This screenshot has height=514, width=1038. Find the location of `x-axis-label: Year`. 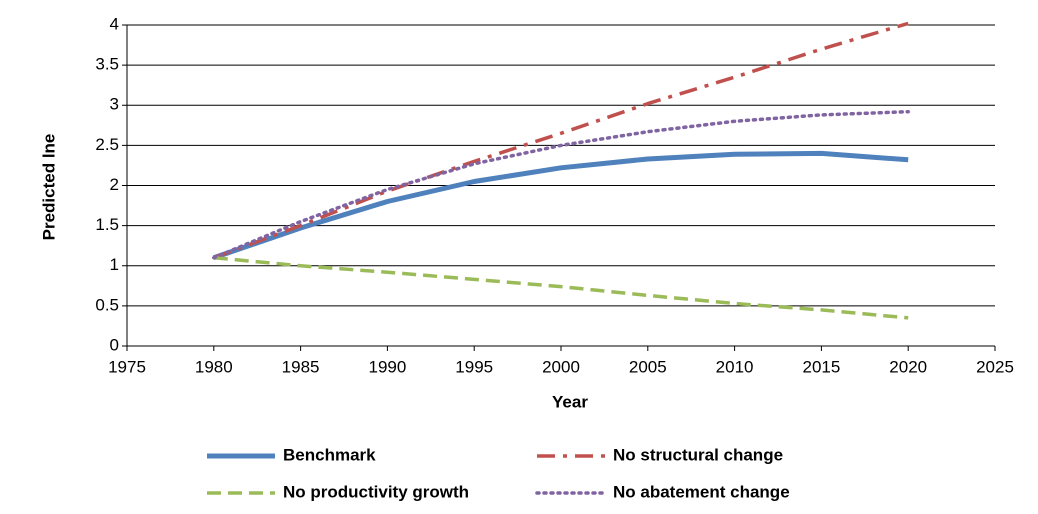

x-axis-label: Year is located at coordinates (570, 401).